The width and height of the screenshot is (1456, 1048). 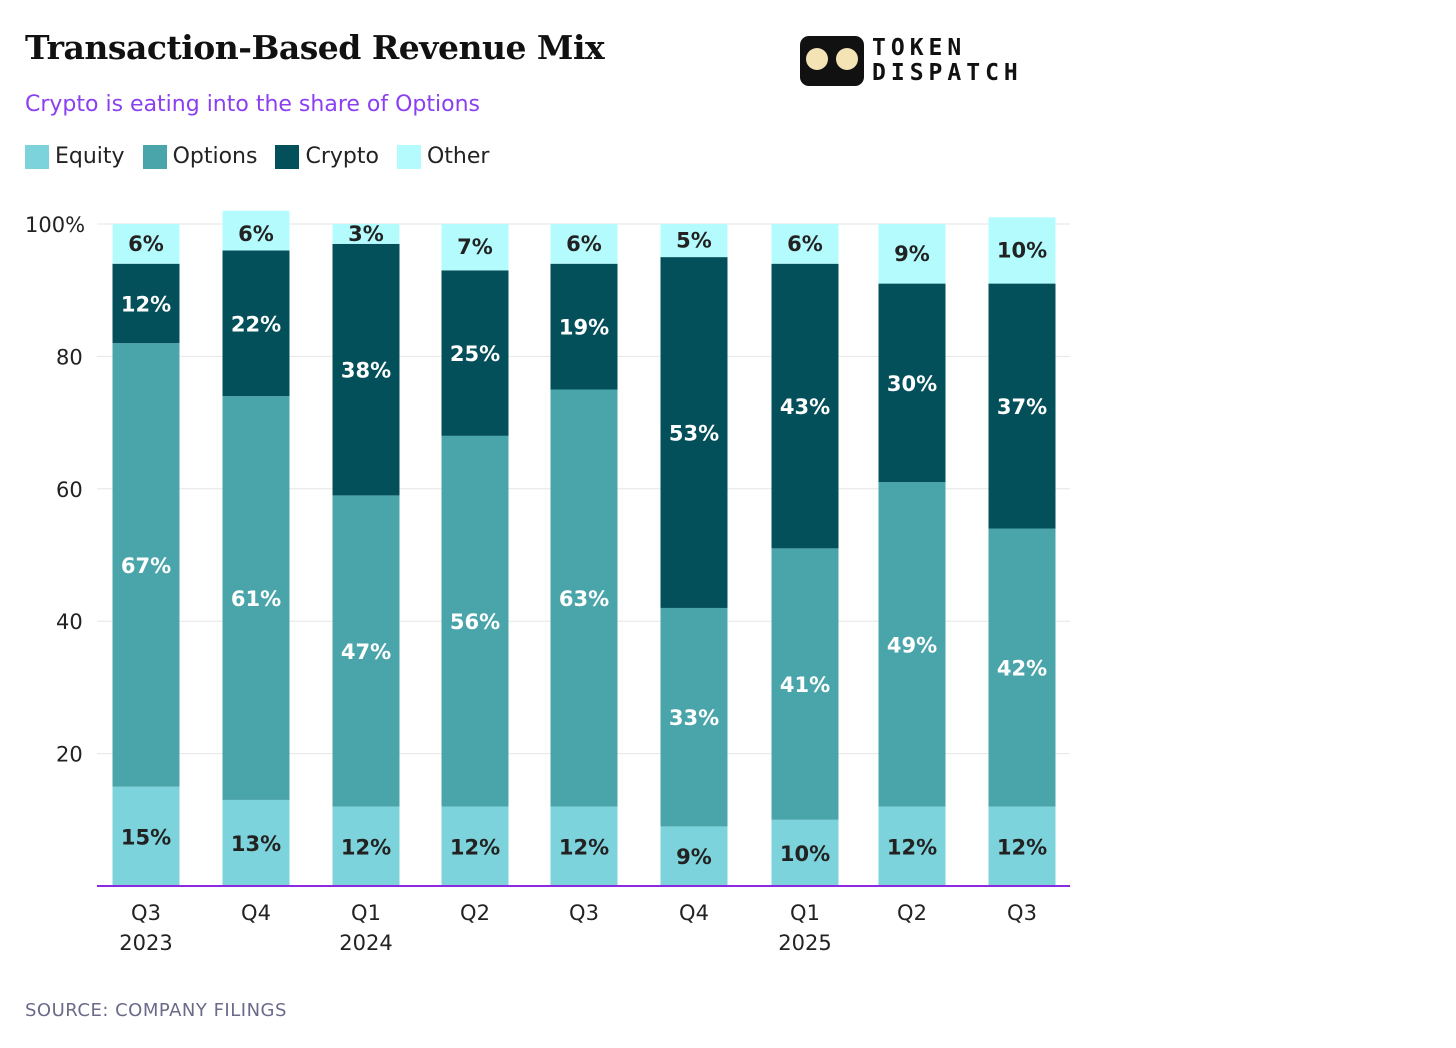 I want to click on data-label: 5%, so click(x=694, y=241).